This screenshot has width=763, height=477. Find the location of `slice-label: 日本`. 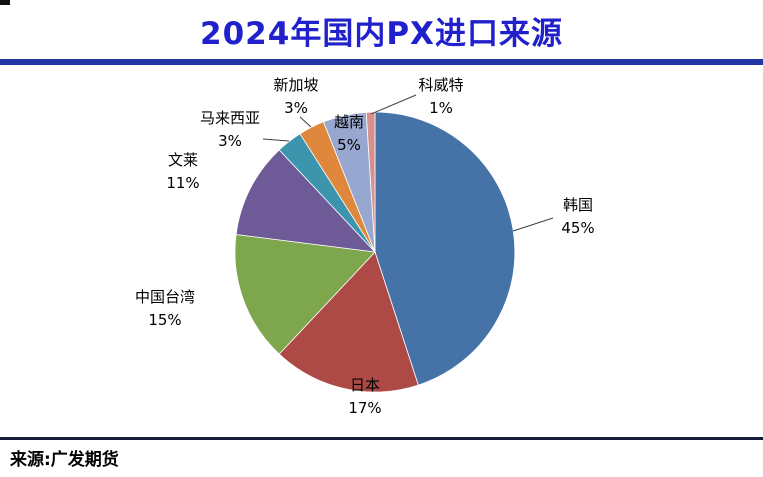

slice-label: 日本 is located at coordinates (365, 385).